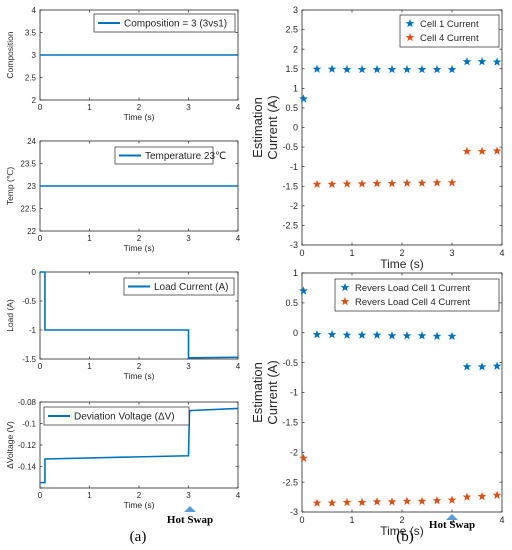 The width and height of the screenshot is (512, 550). Describe the element at coordinates (191, 287) in the screenshot. I see `legend-label: Load Current (A)` at that location.